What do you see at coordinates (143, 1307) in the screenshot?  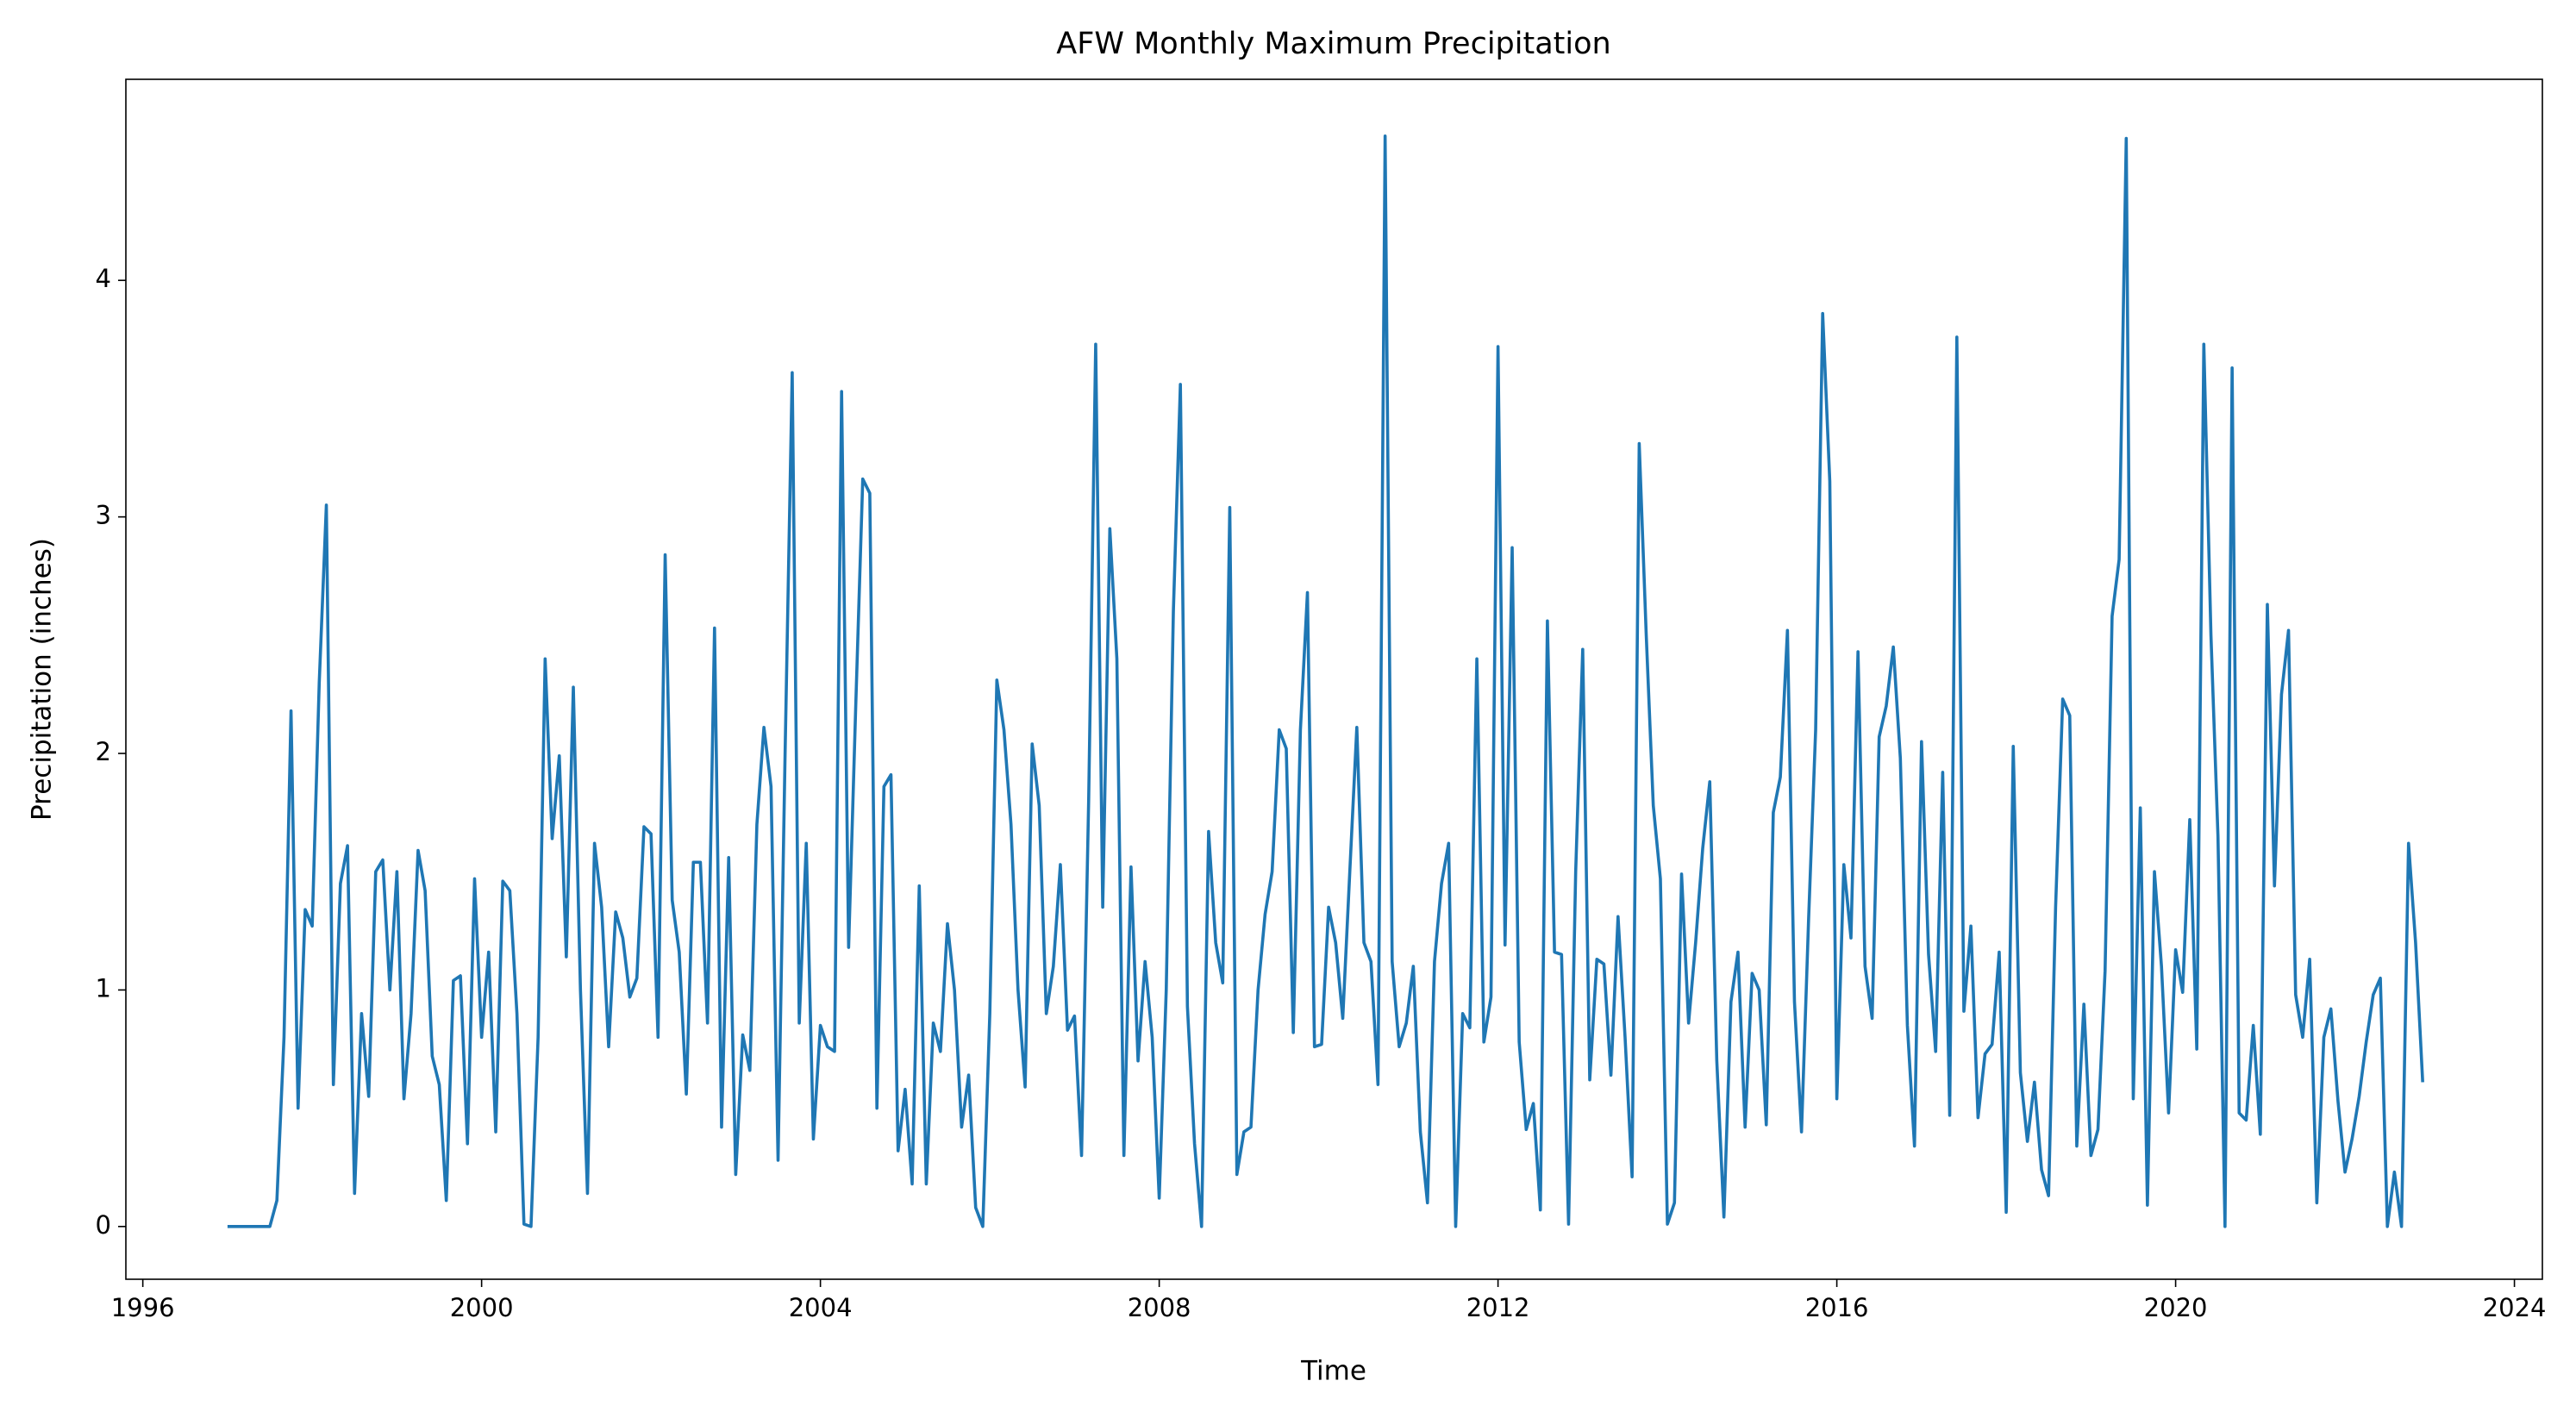 I see `x-tick-label: 1996` at bounding box center [143, 1307].